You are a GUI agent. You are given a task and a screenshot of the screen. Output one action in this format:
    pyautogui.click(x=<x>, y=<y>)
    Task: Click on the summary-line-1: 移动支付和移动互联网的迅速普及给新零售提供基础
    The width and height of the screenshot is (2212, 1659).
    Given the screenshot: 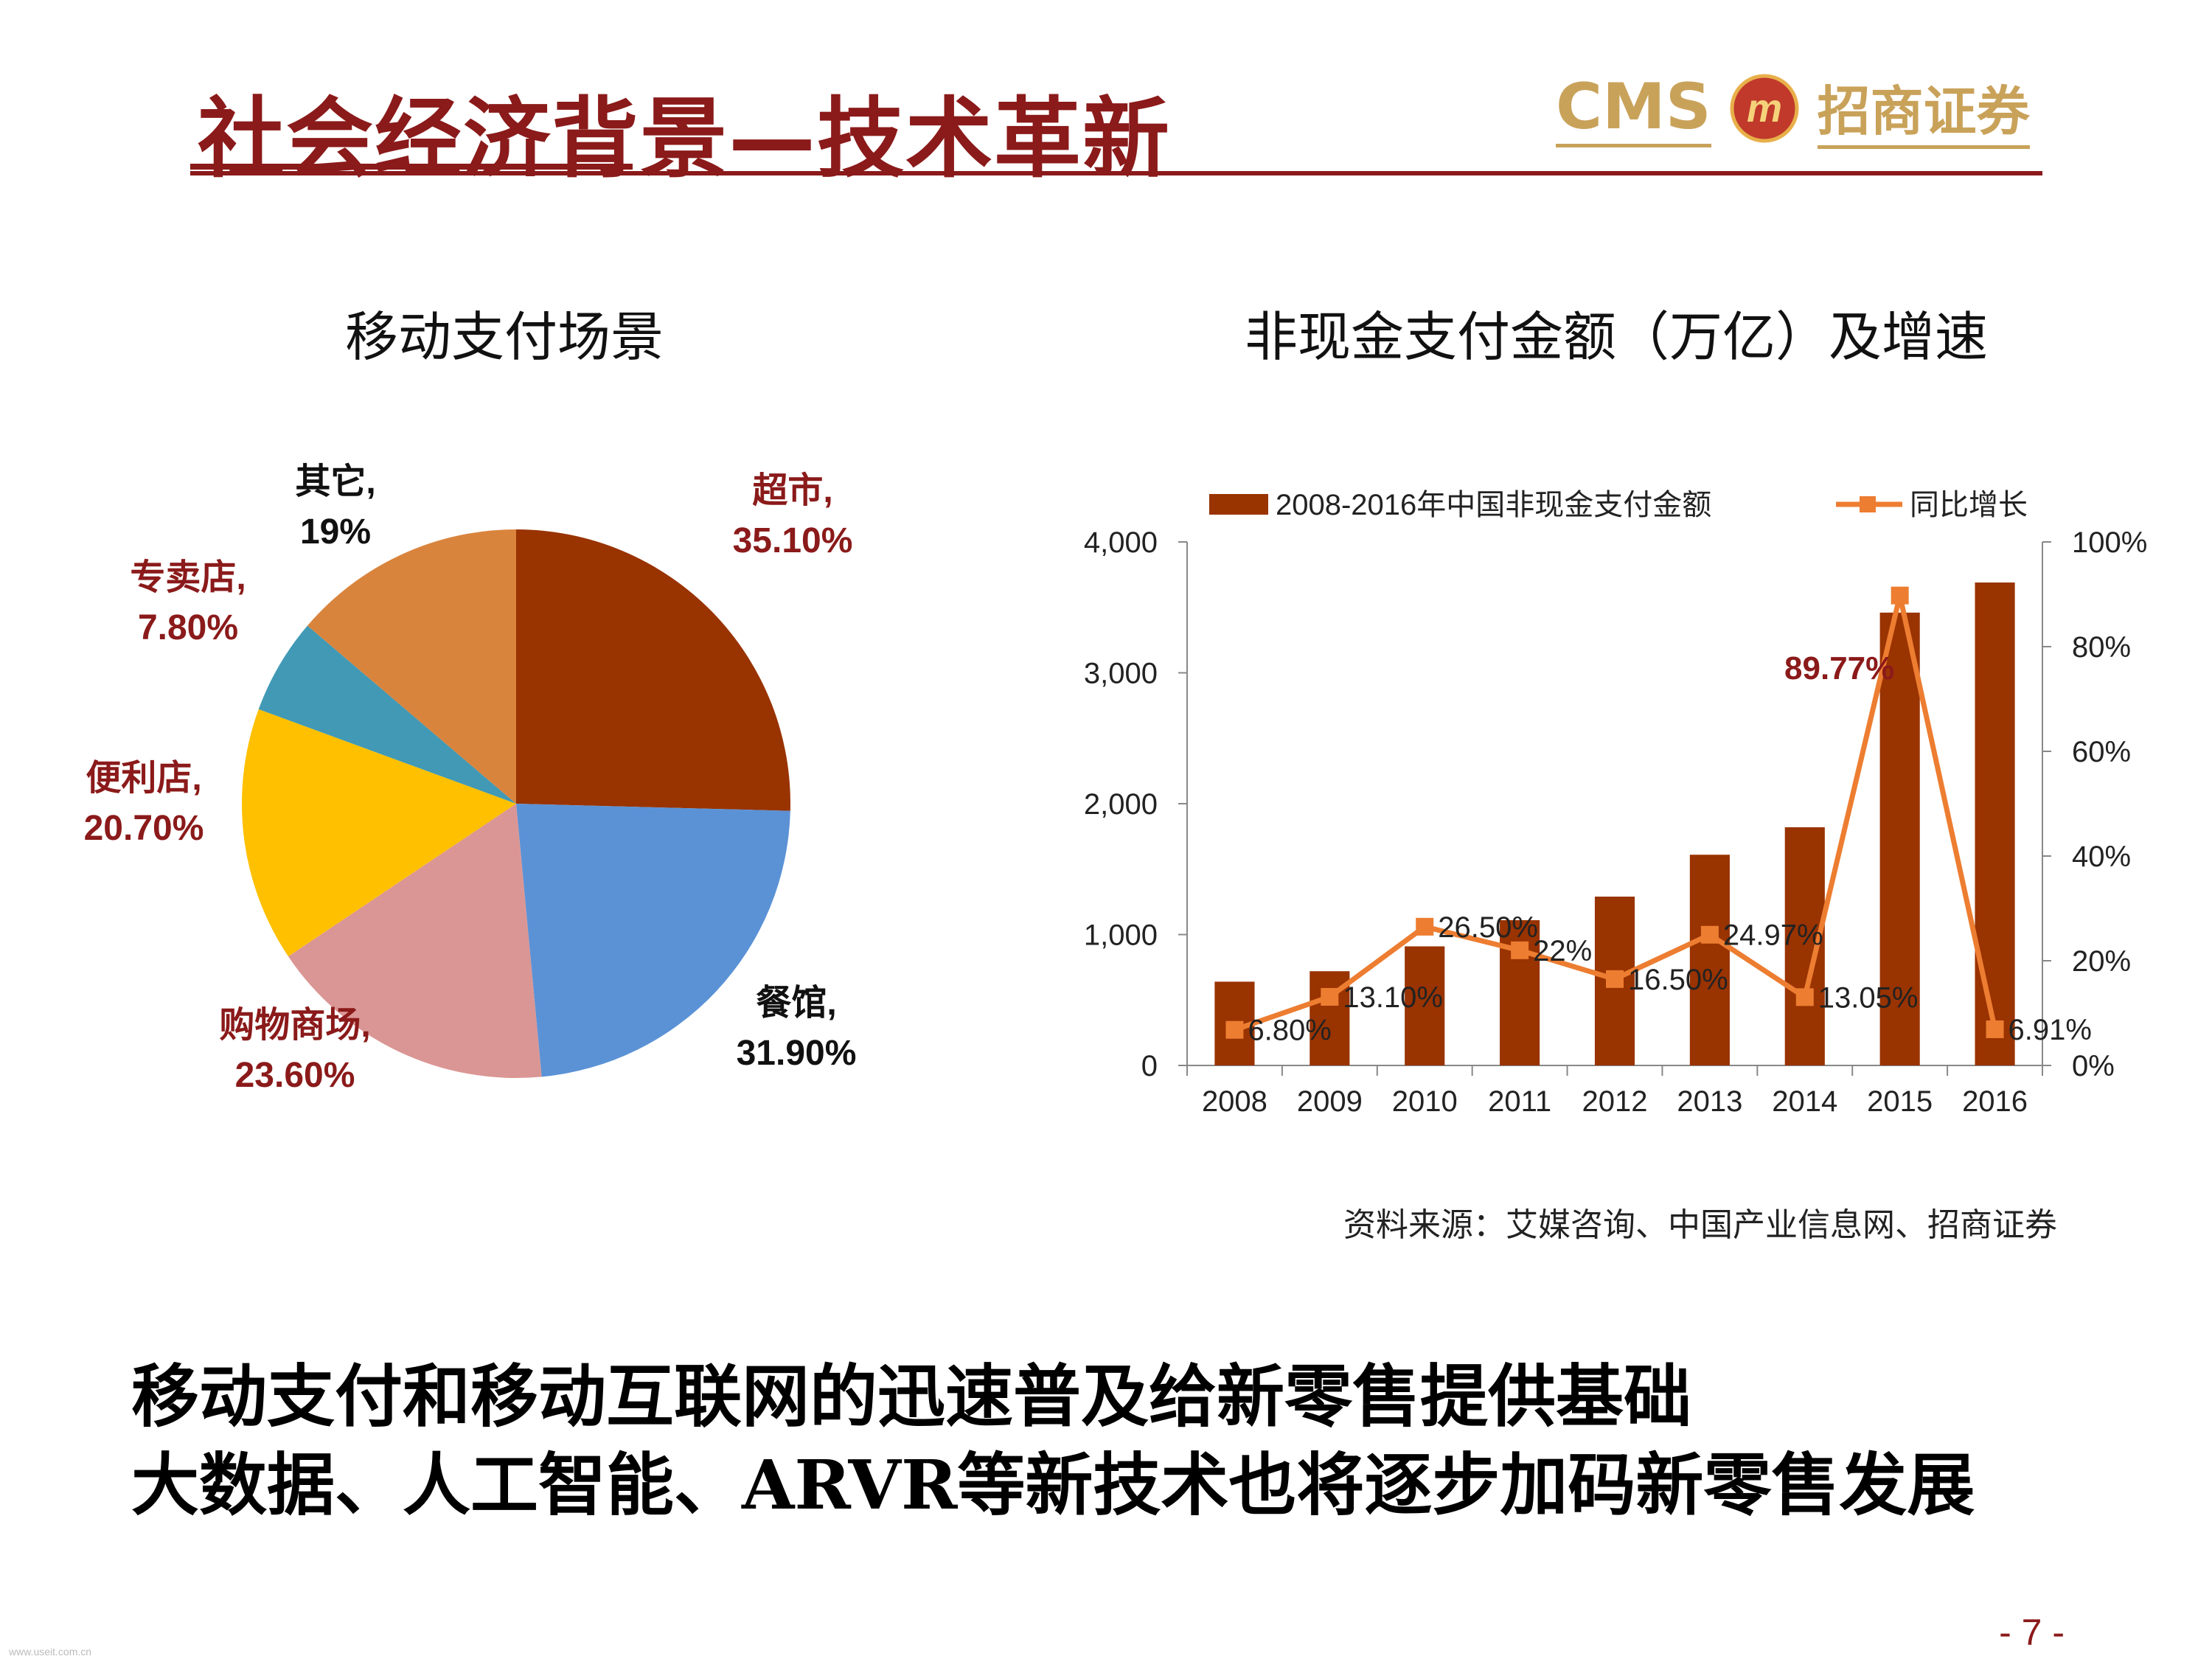 What is the action you would take?
    pyautogui.click(x=911, y=1396)
    